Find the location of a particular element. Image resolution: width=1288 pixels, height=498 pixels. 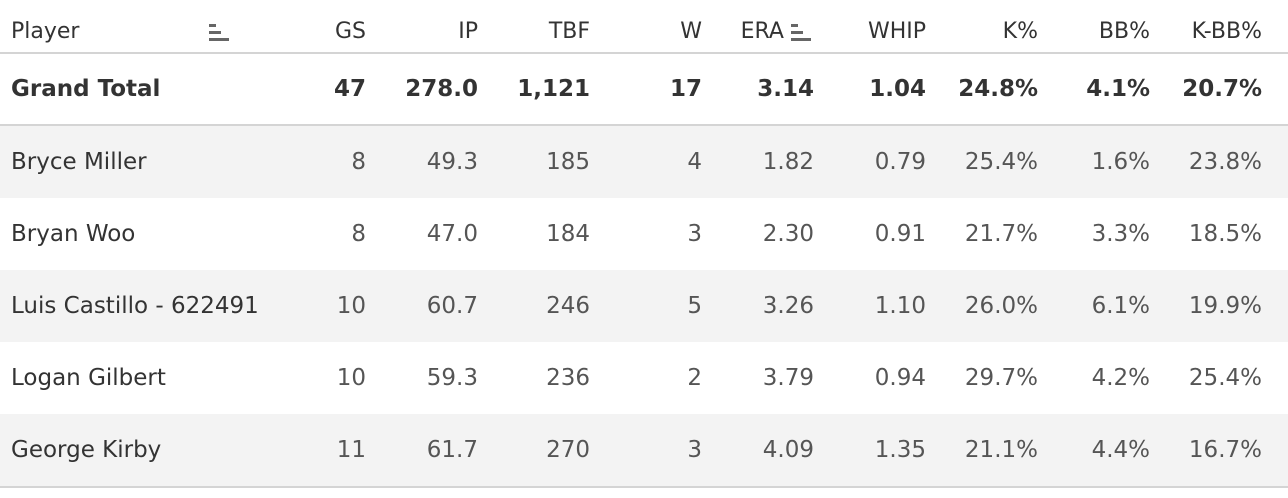

header-era: ERA is located at coordinates (762, 31).